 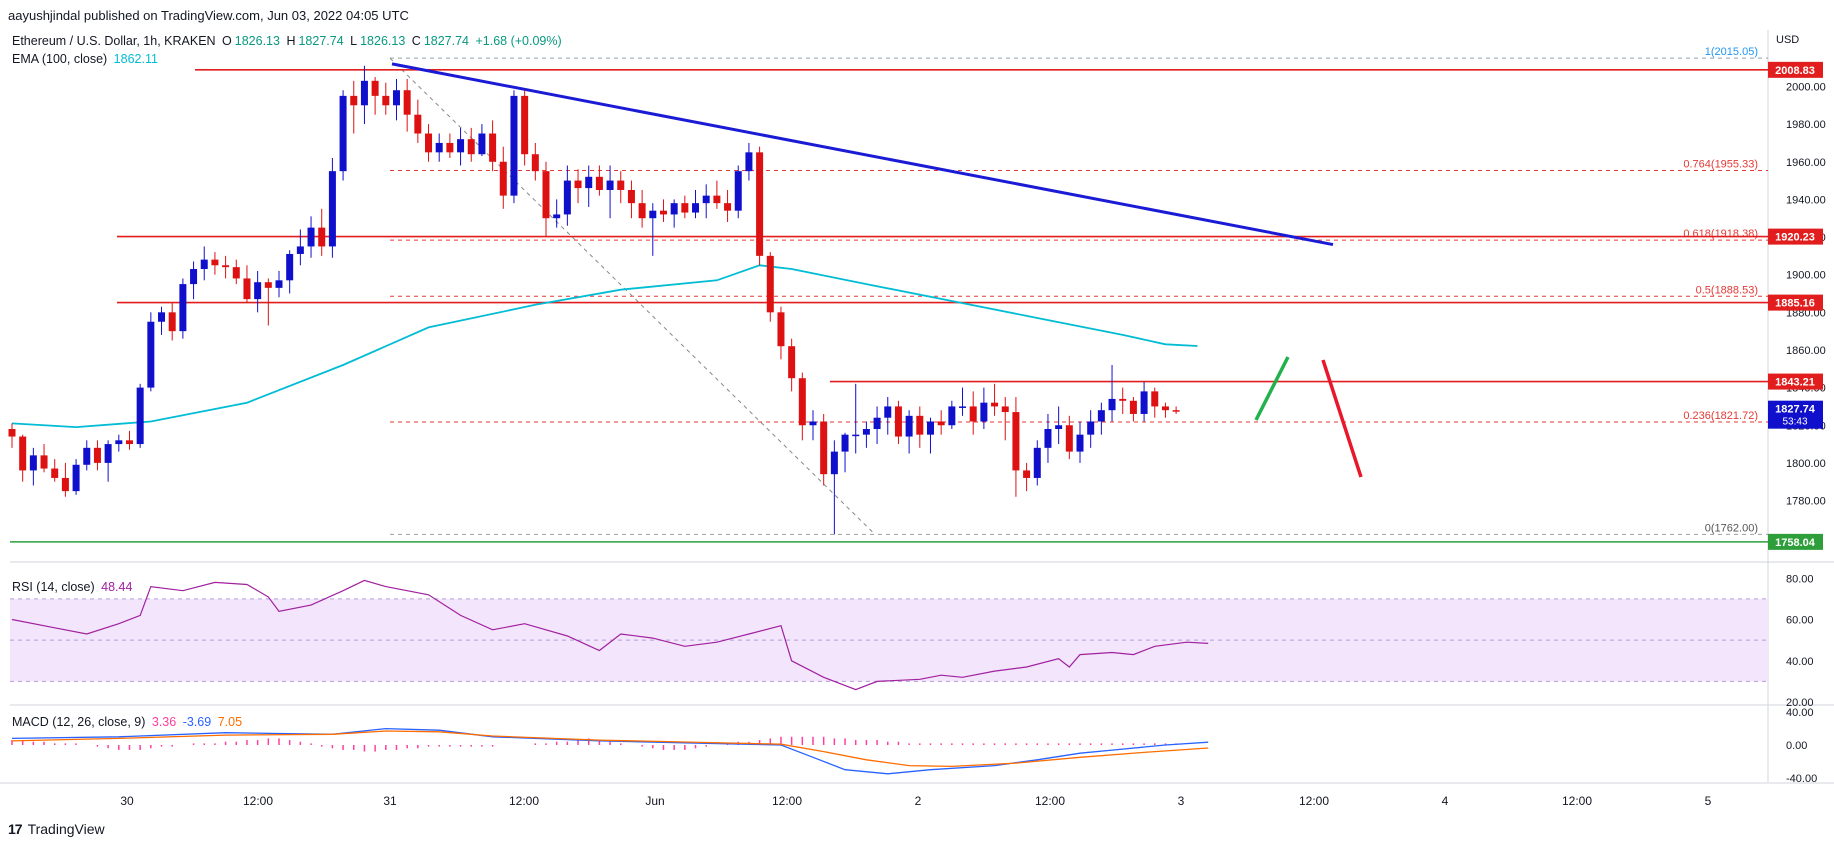 What do you see at coordinates (1795, 304) in the screenshot?
I see `price-label-text: 1885.16` at bounding box center [1795, 304].